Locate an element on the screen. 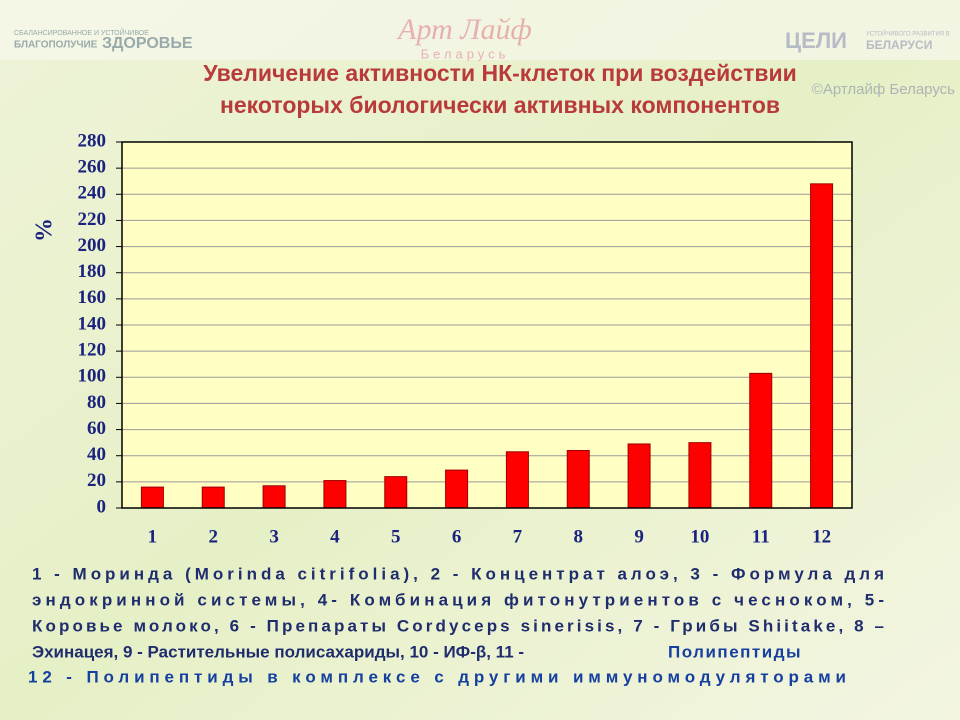  x-tick-label: 5 is located at coordinates (396, 536).